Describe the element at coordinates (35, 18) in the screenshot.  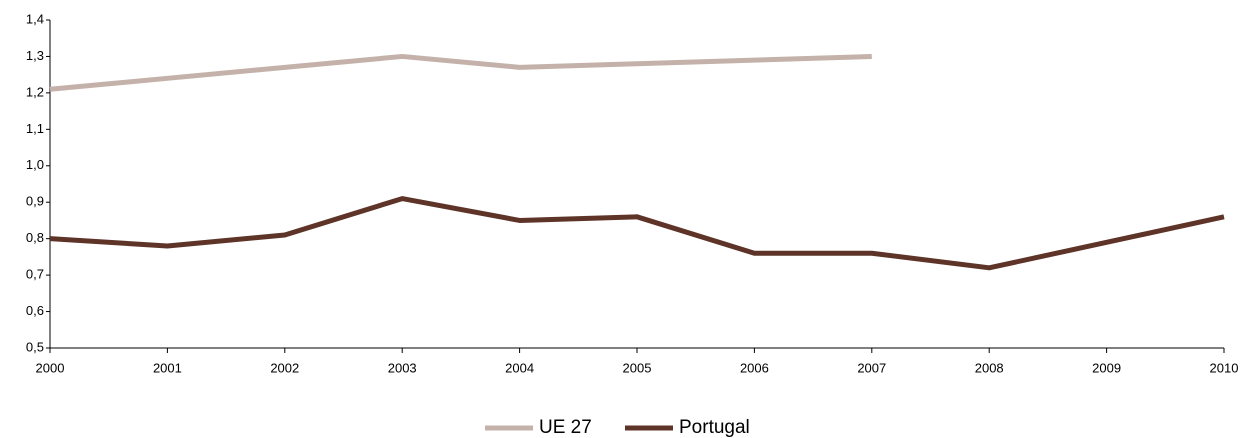
I see `y-tick-label: 1,4` at that location.